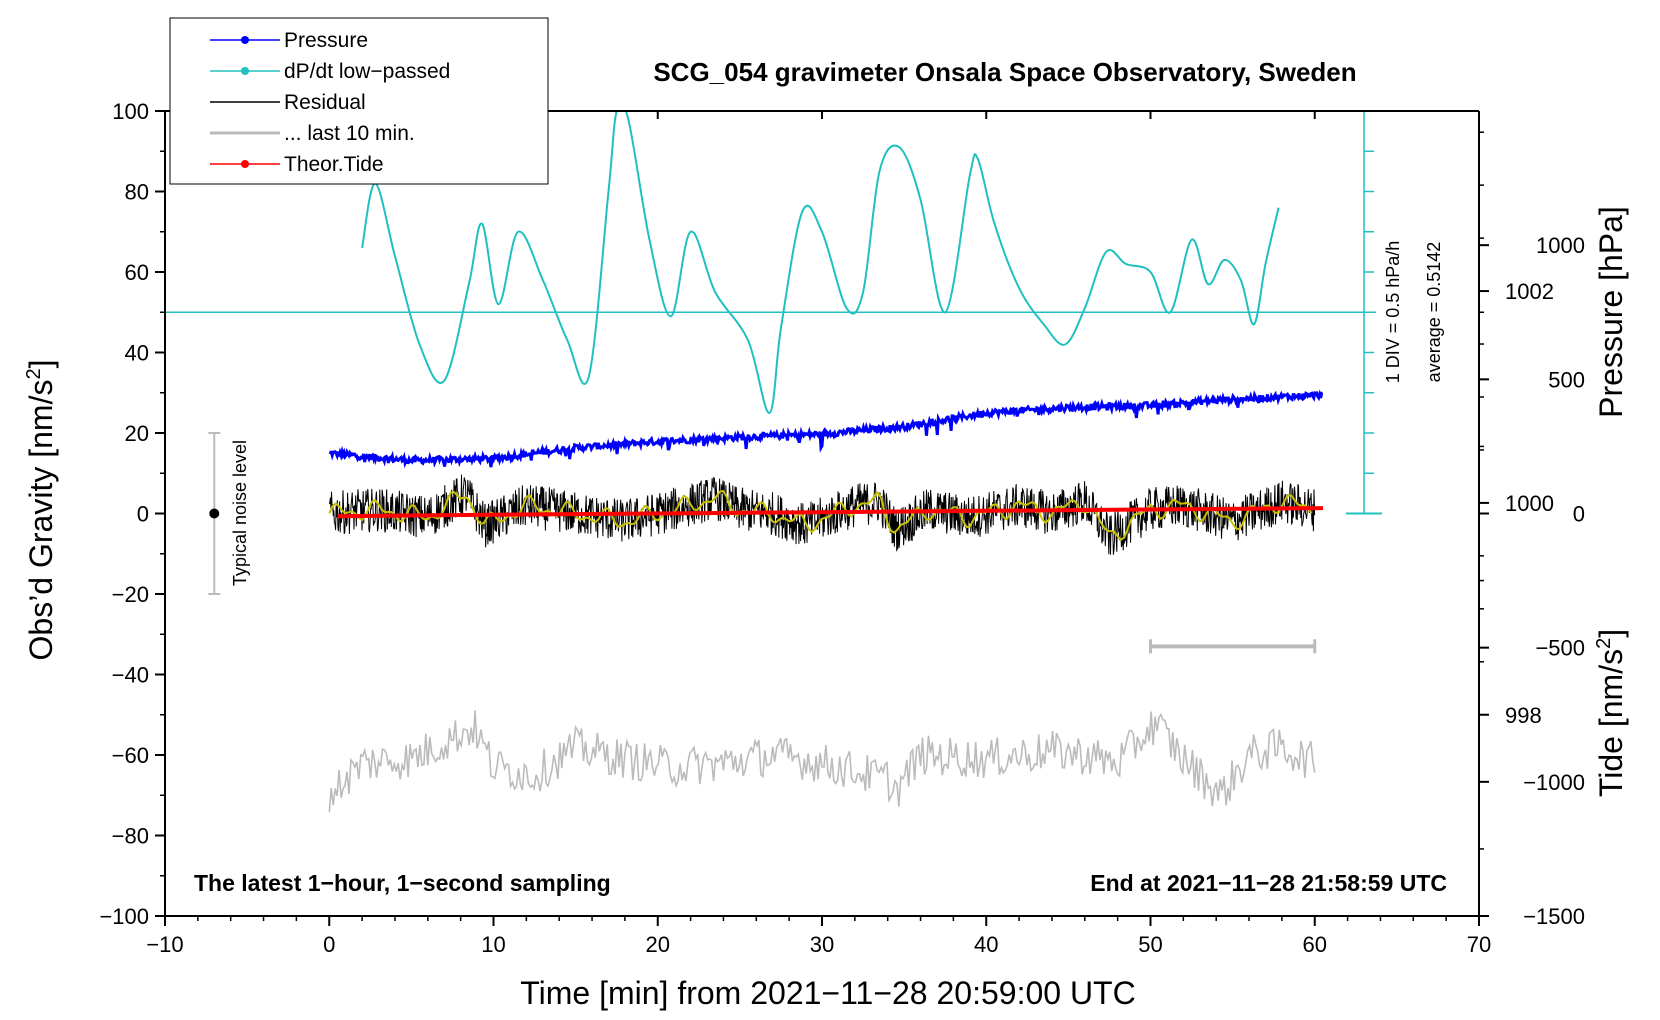 This screenshot has width=1660, height=1020. I want to click on y-axis-left-label-close: ], so click(41, 364).